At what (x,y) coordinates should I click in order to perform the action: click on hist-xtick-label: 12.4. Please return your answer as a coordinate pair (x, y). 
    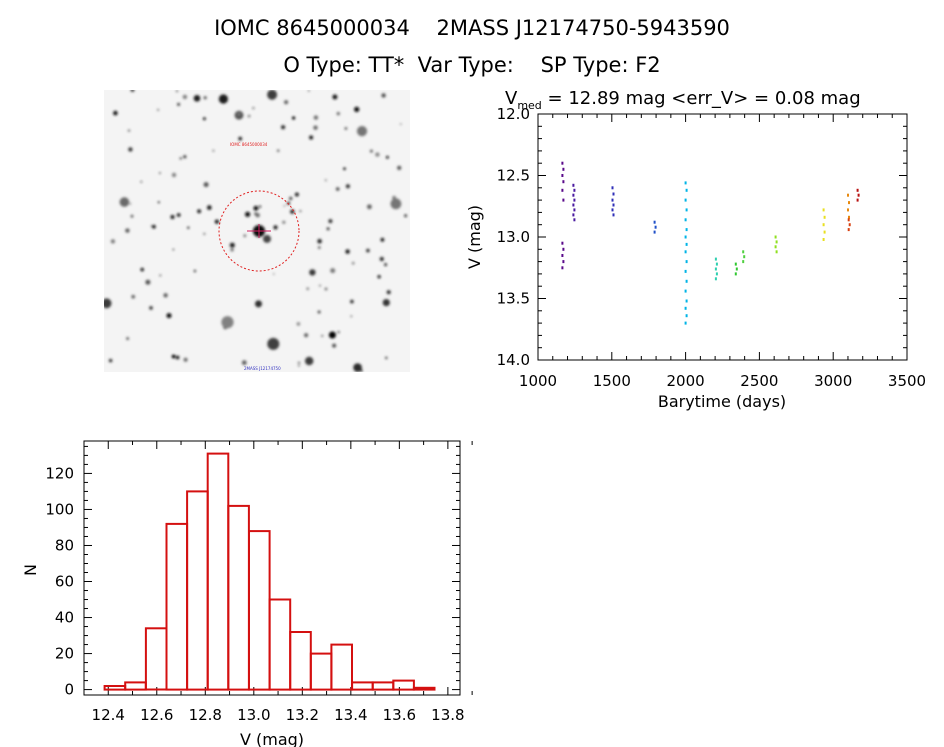
    Looking at the image, I should click on (108, 715).